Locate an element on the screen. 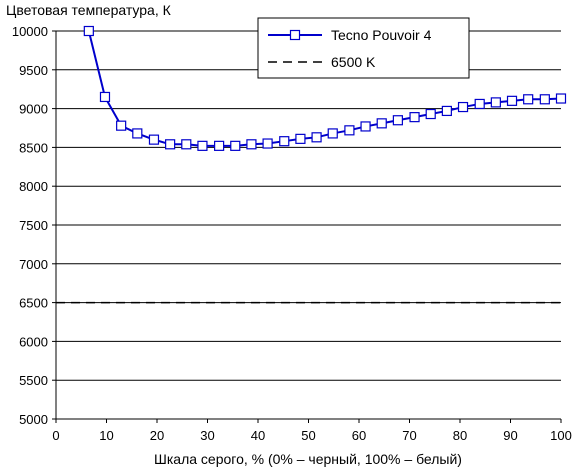  legend: Tecno Pouvoir 4 6500 K is located at coordinates (363, 48).